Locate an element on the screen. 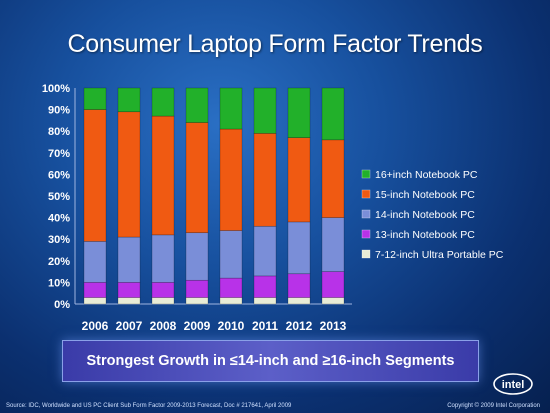  x-tick-label: 2008 is located at coordinates (163, 326).